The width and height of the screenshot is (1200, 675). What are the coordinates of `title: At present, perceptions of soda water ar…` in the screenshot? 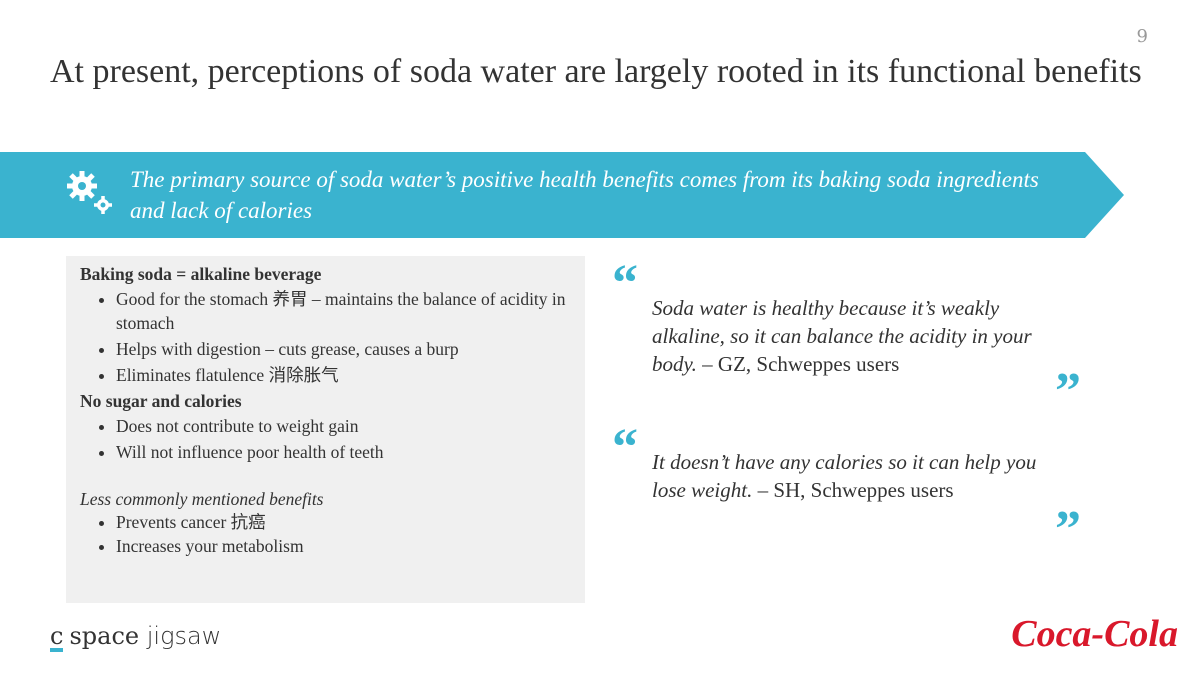 It's located at (596, 71).